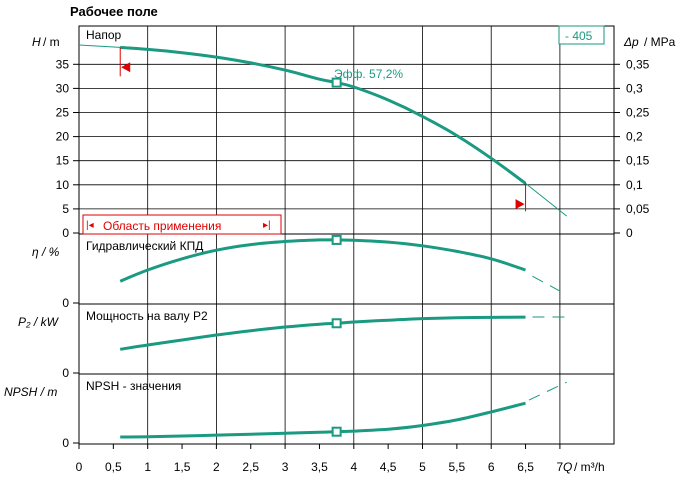 The height and width of the screenshot is (481, 691). Describe the element at coordinates (267, 225) in the screenshot. I see `range-right-arrow: ▸|` at that location.